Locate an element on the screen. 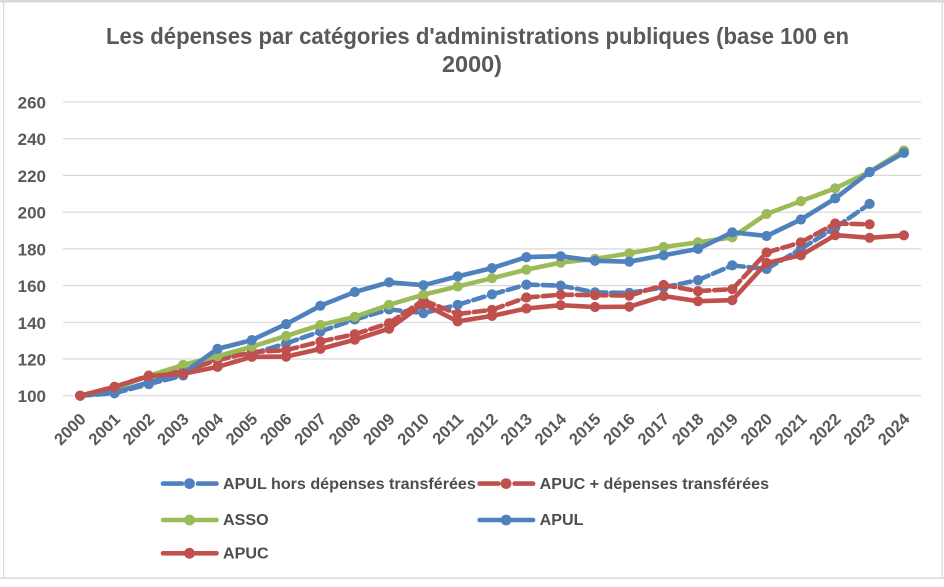  svg-text: 180 is located at coordinates (32, 249).